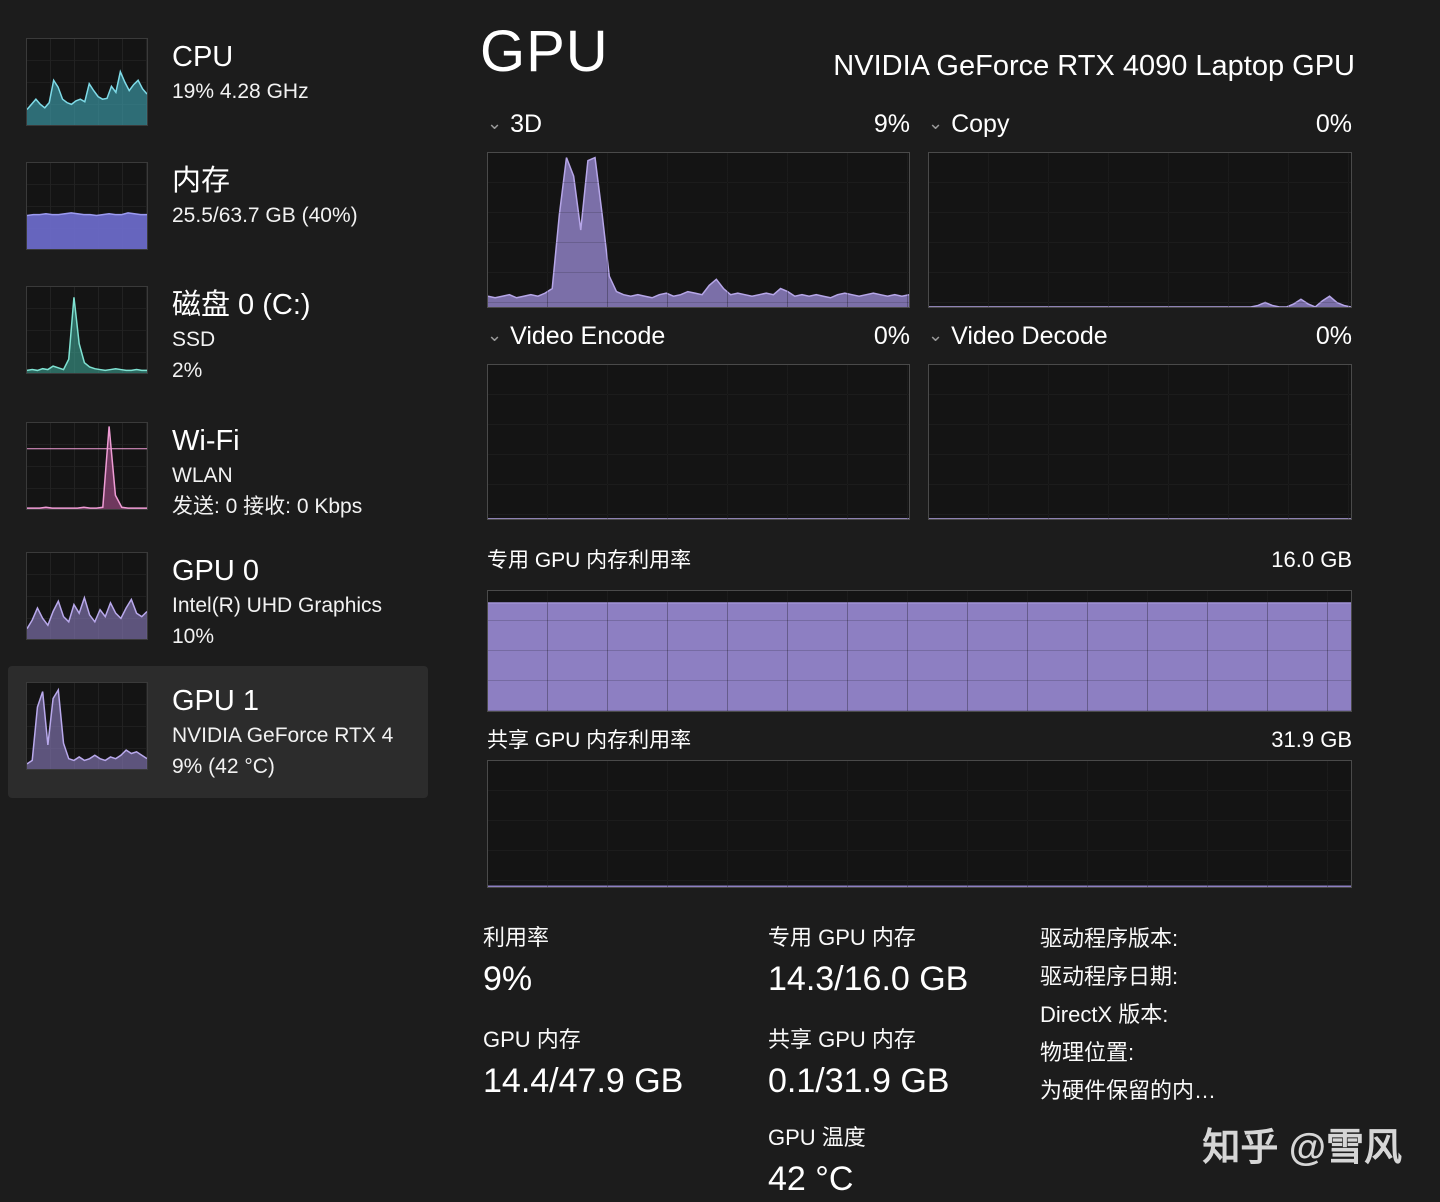  What do you see at coordinates (526, 124) in the screenshot?
I see `engine-label: 3D` at bounding box center [526, 124].